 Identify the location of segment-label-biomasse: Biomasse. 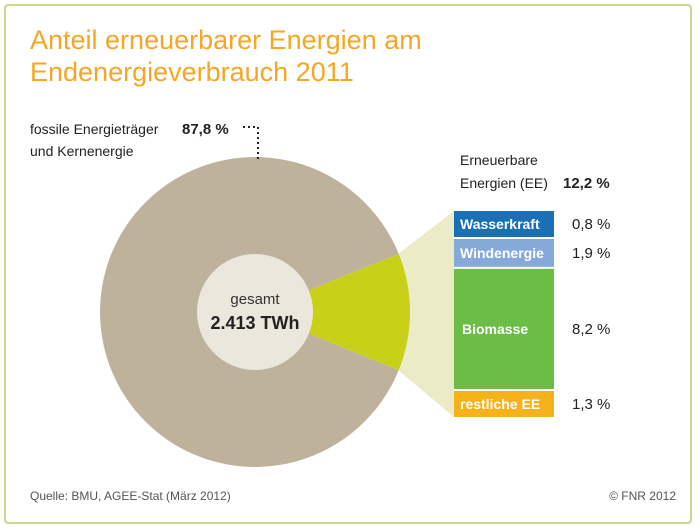
(495, 329).